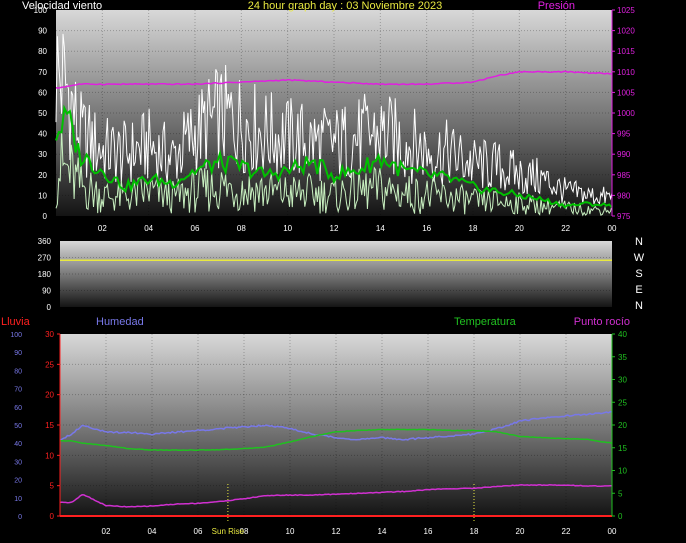  What do you see at coordinates (359, 531) in the screenshot?
I see `temp-x-ticks: 02 04 06 08 10 12 14 16 18 20 22 00 Sun Rise` at bounding box center [359, 531].